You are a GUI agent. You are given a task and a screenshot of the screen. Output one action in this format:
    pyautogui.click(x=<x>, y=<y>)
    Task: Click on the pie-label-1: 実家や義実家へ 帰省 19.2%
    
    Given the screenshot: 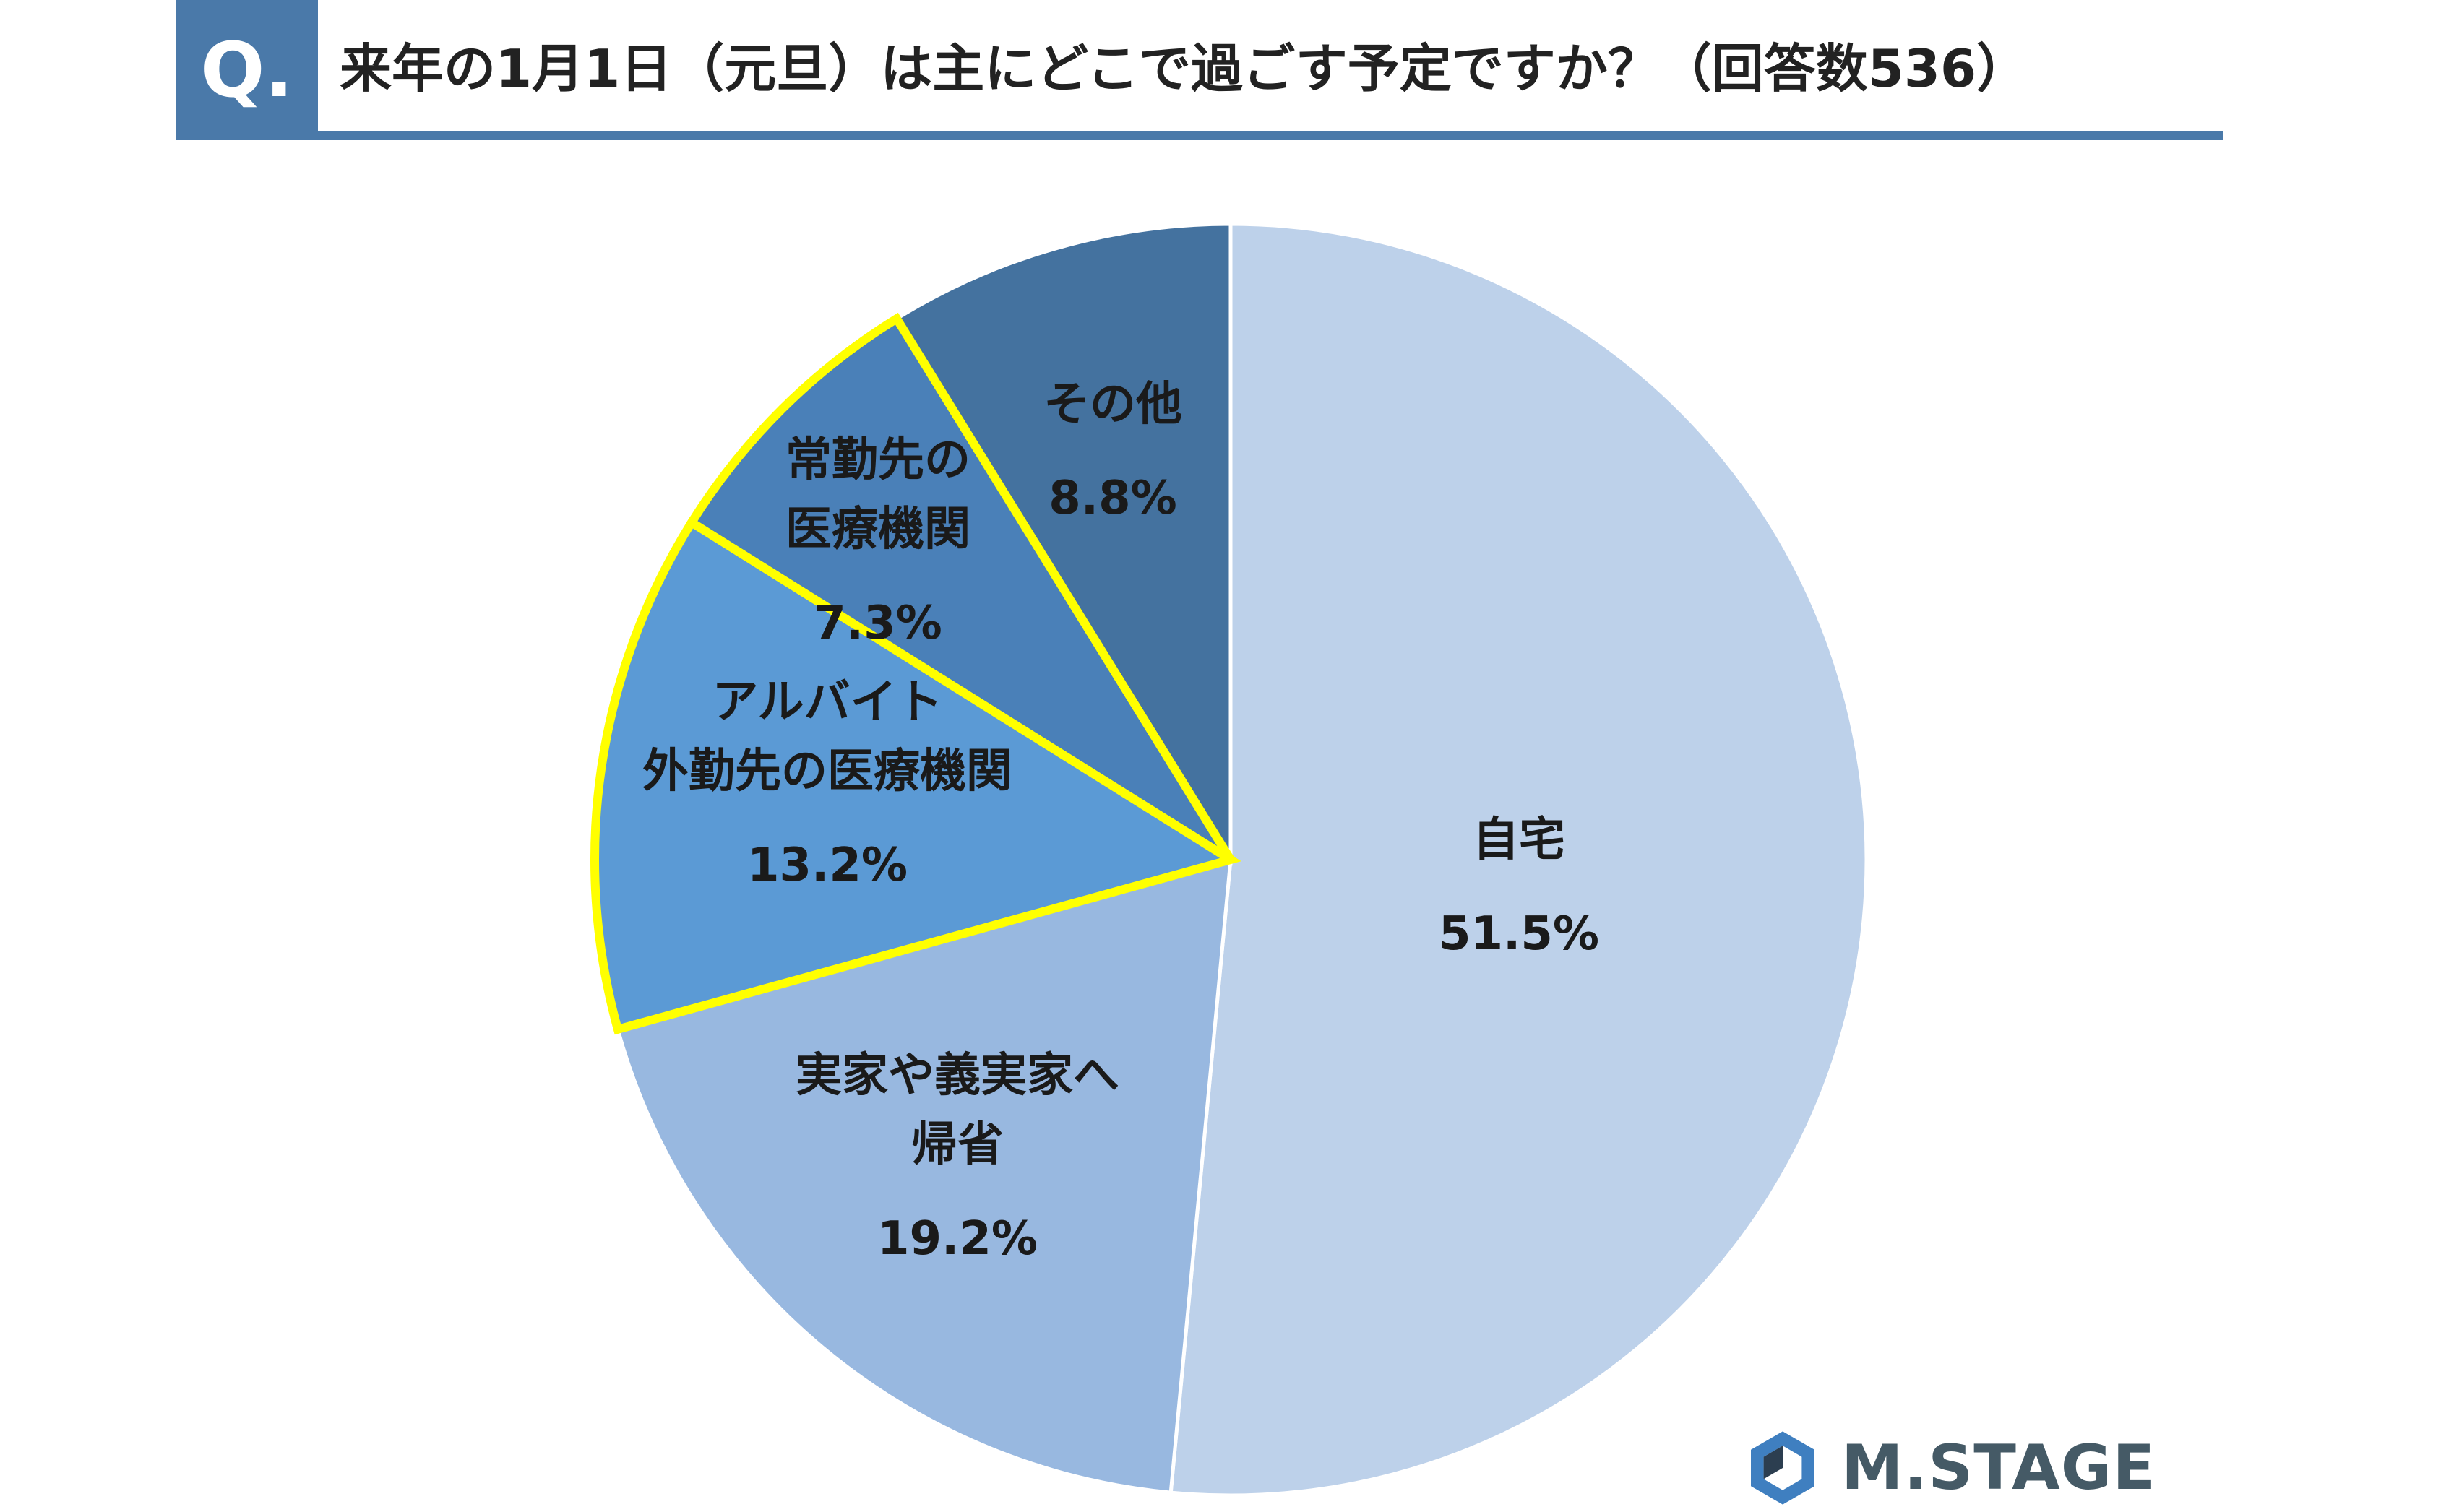 What is the action you would take?
    pyautogui.click(x=957, y=1157)
    